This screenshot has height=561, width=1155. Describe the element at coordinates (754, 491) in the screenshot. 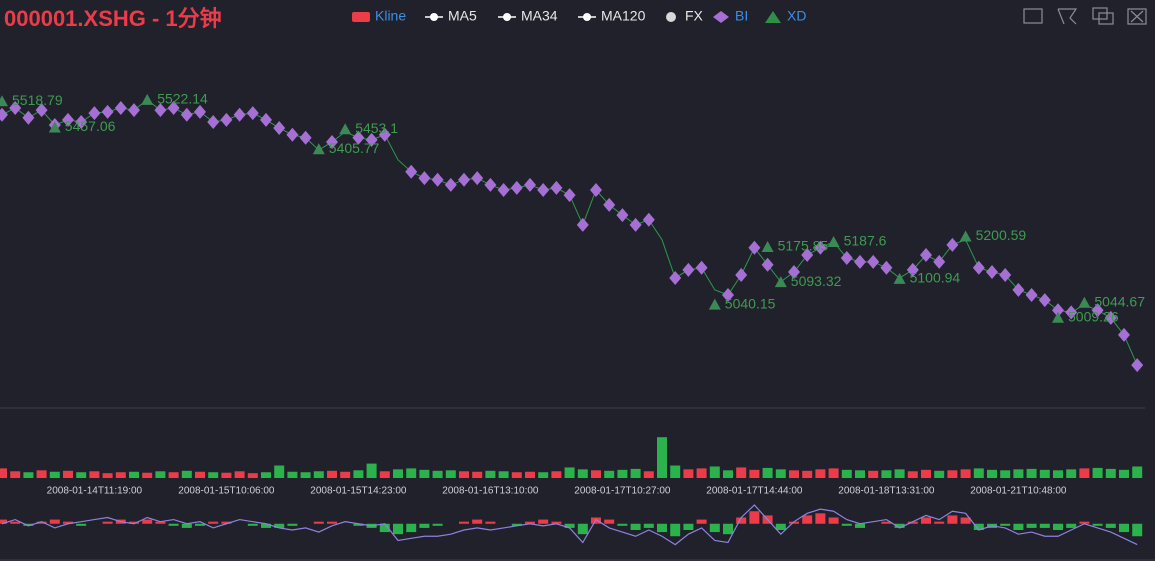

I see `x-tick-label: 2008-01-17T14:44:00` at that location.